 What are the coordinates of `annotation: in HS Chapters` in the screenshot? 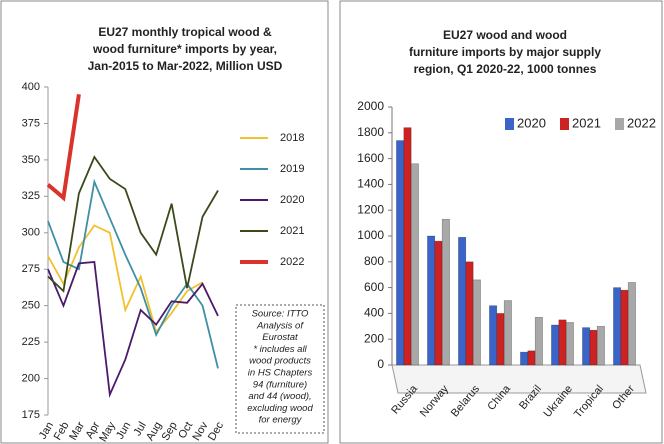 It's located at (280, 373).